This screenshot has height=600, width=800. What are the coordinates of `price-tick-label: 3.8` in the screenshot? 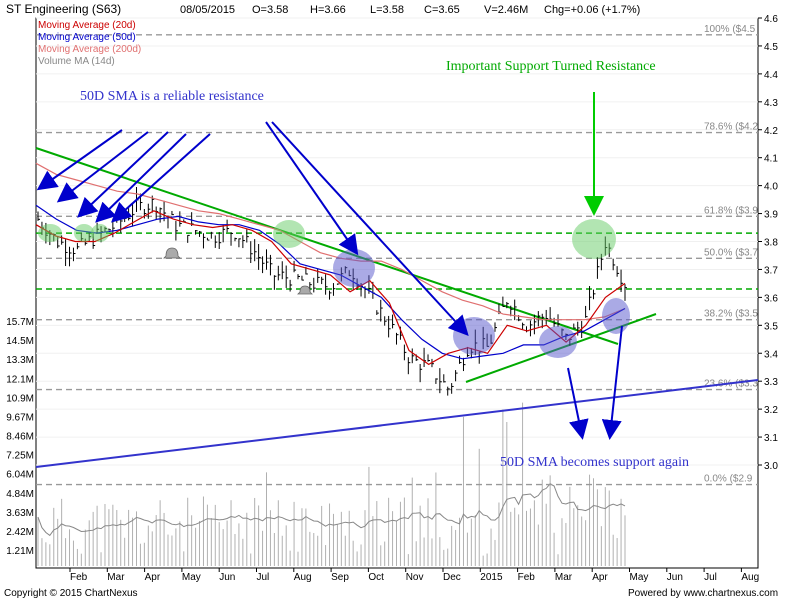 It's located at (771, 243).